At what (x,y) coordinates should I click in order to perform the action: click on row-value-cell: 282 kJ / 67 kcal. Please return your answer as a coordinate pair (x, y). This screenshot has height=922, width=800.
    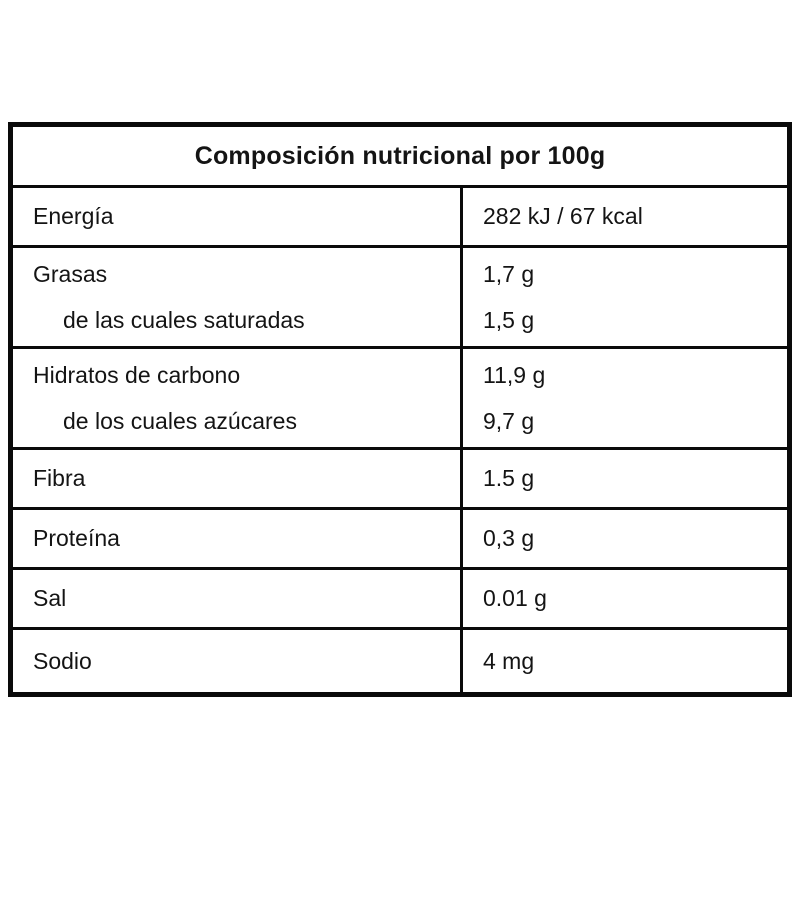
    Looking at the image, I should click on (625, 216).